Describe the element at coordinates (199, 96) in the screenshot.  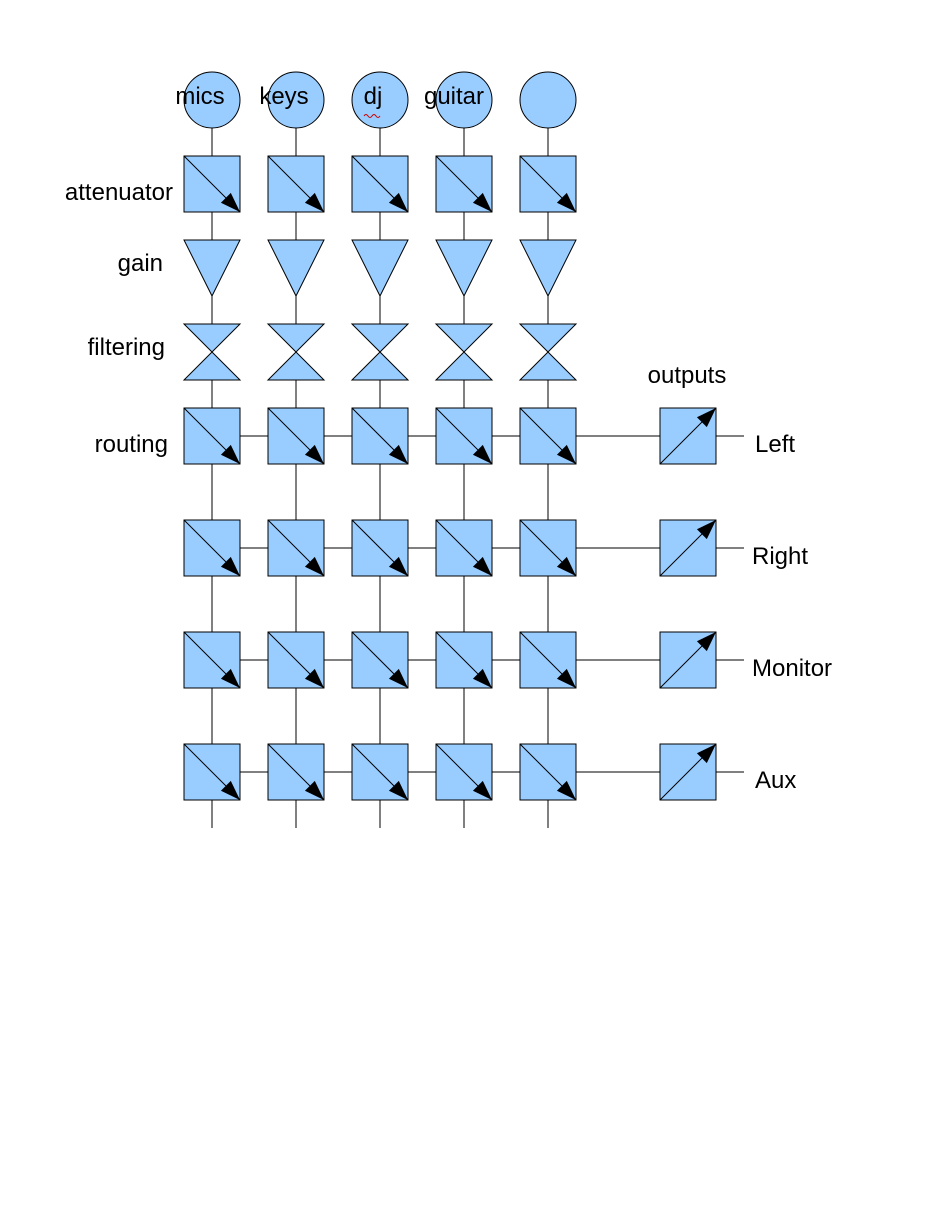
I see `input-label-mics: mics` at that location.